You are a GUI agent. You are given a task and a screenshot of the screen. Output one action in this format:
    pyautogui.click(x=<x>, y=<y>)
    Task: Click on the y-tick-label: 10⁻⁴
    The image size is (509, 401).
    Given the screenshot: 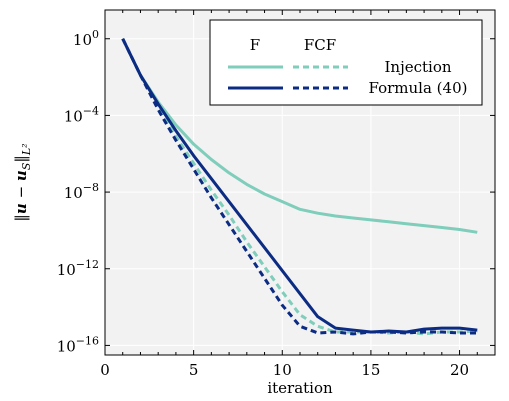 What is the action you would take?
    pyautogui.click(x=81, y=114)
    